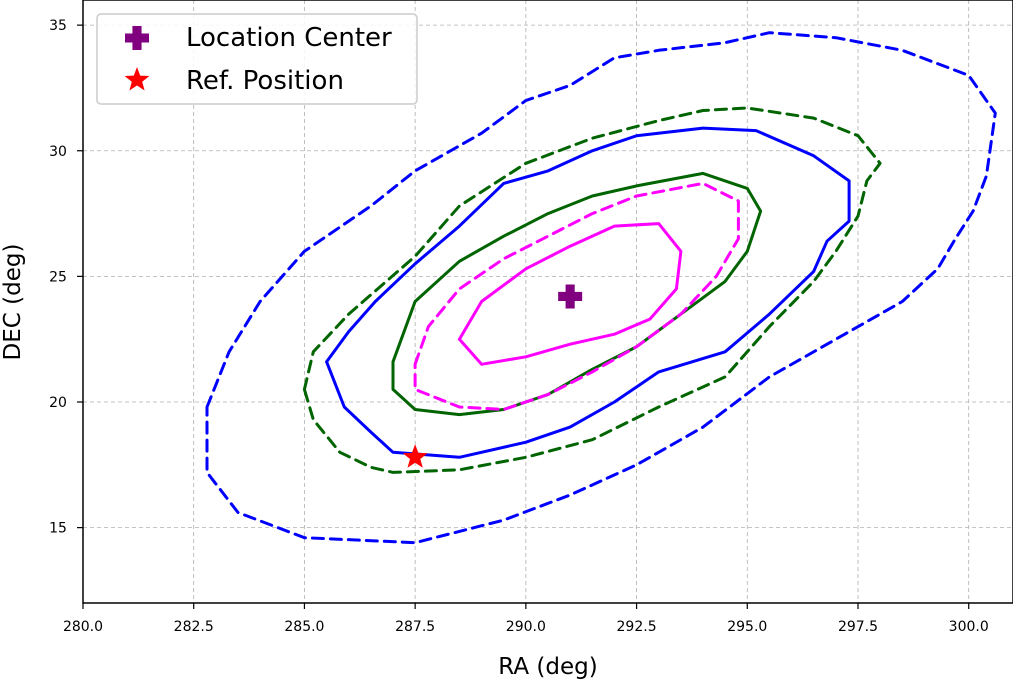  Describe the element at coordinates (415, 456) in the screenshot. I see `ref-position-marker` at that location.